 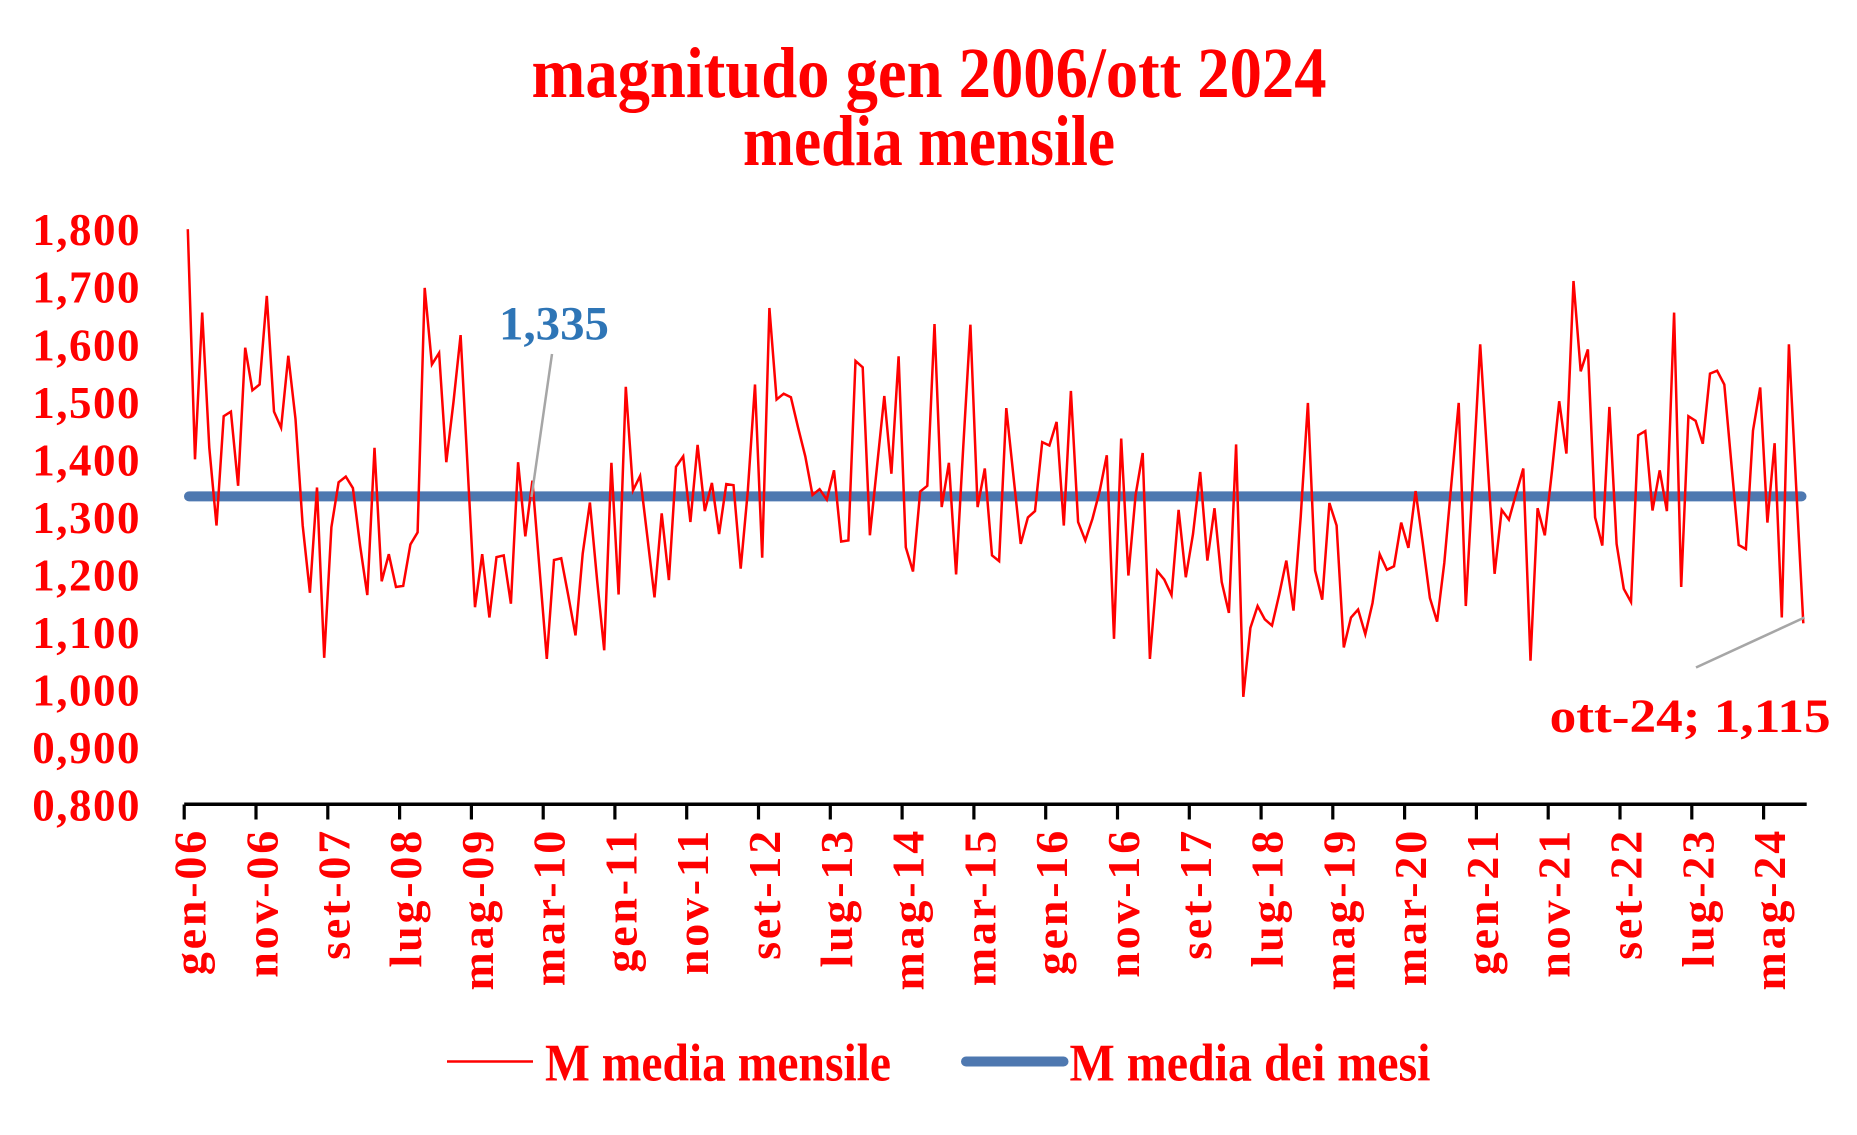 I want to click on svg-text: 1,100, so click(x=86, y=633).